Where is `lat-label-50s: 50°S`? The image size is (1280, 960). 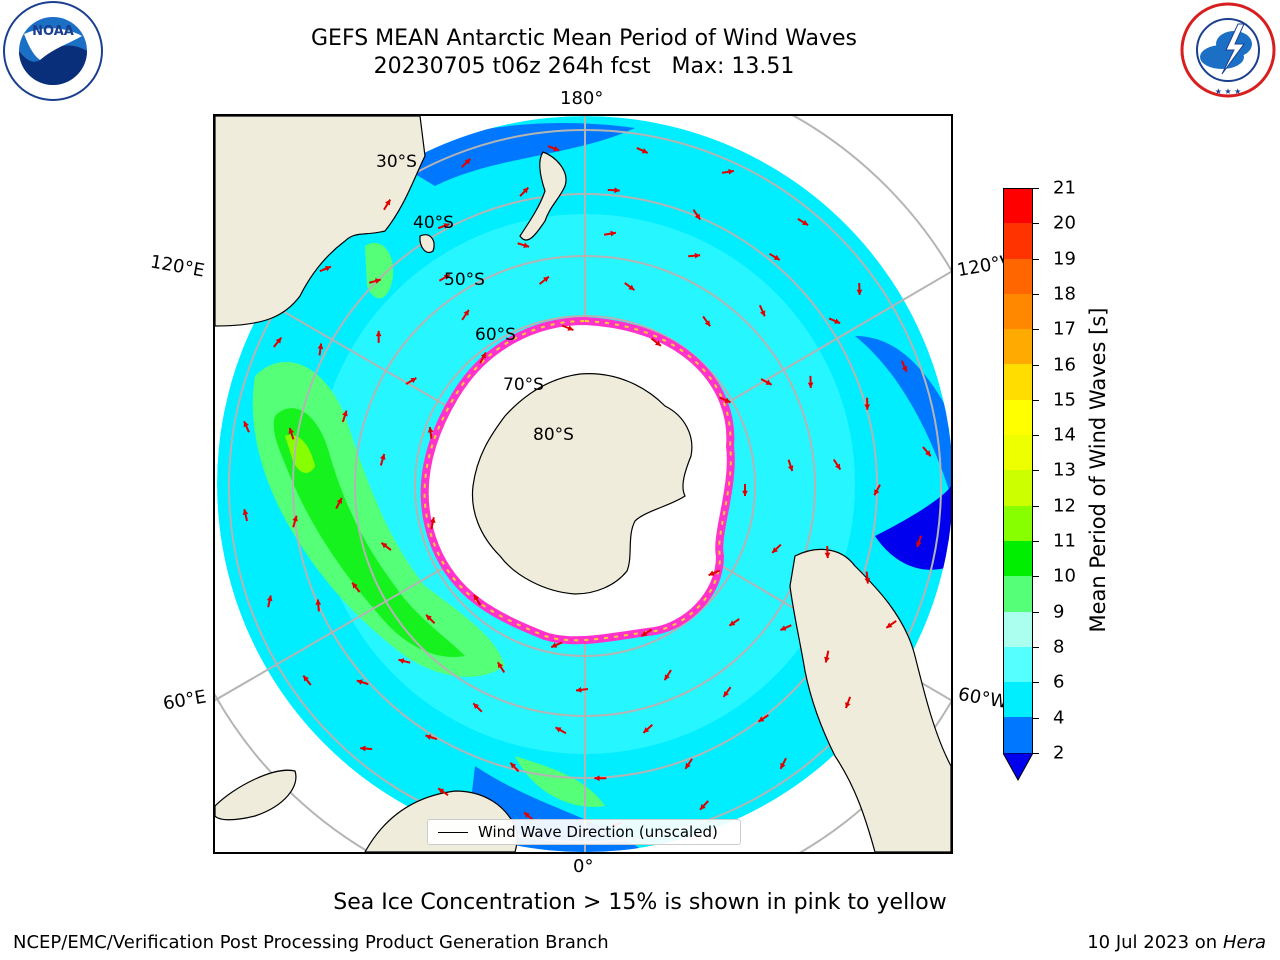 lat-label-50s: 50°S is located at coordinates (464, 280).